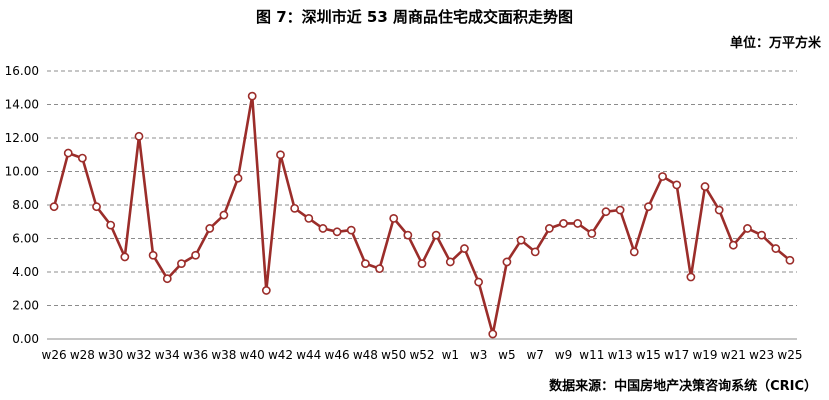 The image size is (829, 400). Describe the element at coordinates (22, 71) in the screenshot. I see `y-tick-label: 16.00` at that location.